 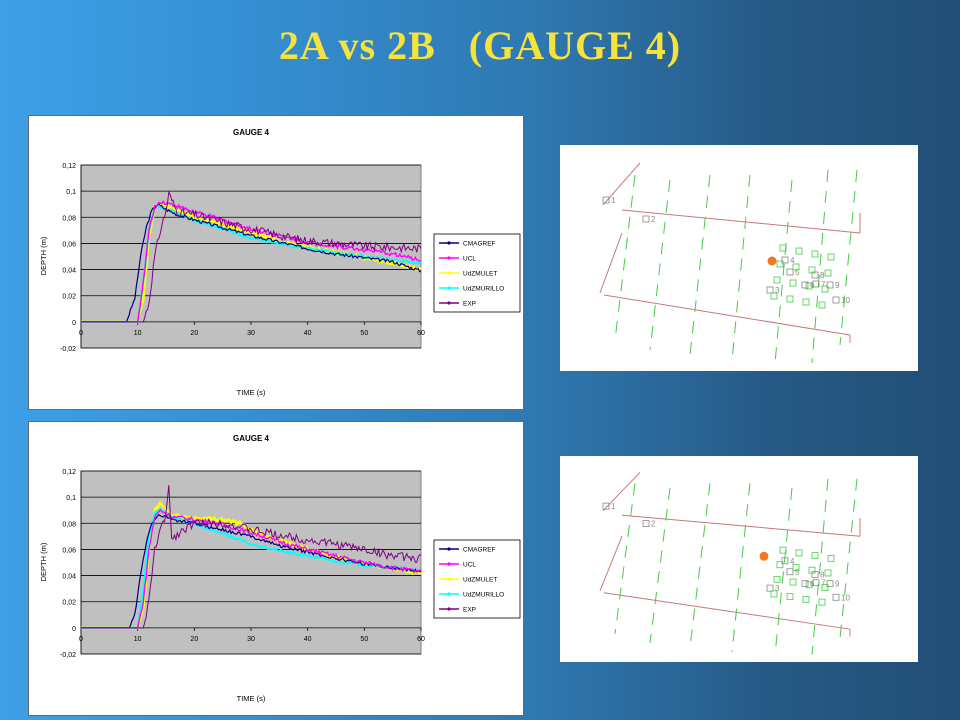 I want to click on slide-title: 2A vs 2B (GAUGE 4), so click(x=480, y=45).